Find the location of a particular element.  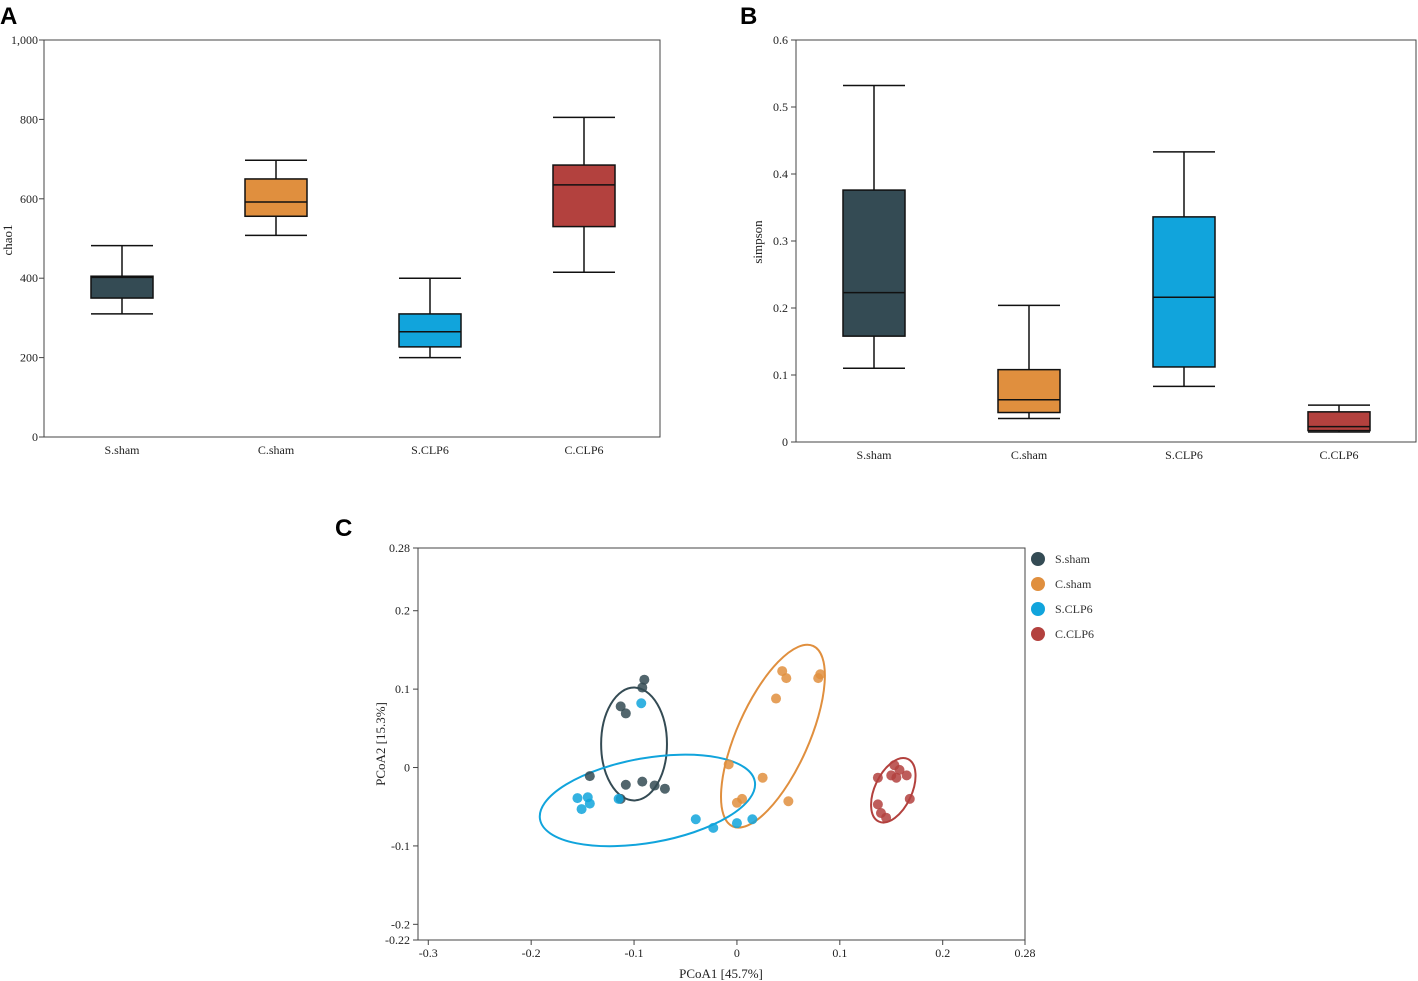

panel-b-yaxis: 0 0.1 0.2 0.3 0.4 0.5 0.6 is located at coordinates (784, 241).